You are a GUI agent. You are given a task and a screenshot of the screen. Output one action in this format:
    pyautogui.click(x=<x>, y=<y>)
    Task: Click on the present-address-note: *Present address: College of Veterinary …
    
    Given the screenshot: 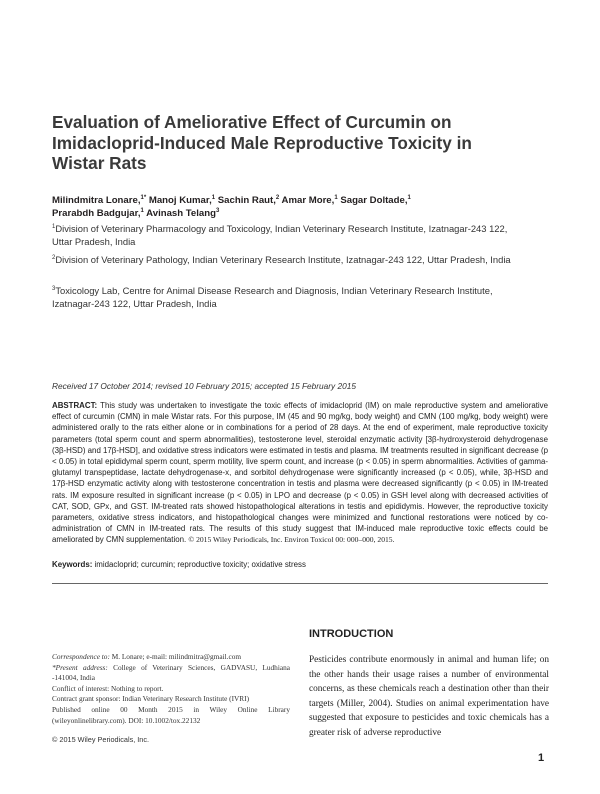 What is the action you would take?
    pyautogui.click(x=171, y=673)
    